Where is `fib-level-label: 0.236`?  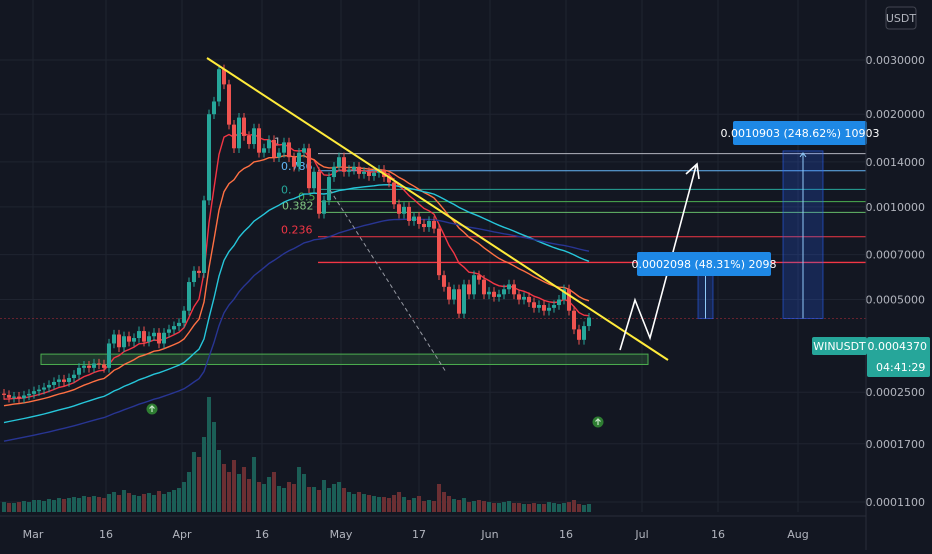 fib-level-label: 0.236 is located at coordinates (297, 230).